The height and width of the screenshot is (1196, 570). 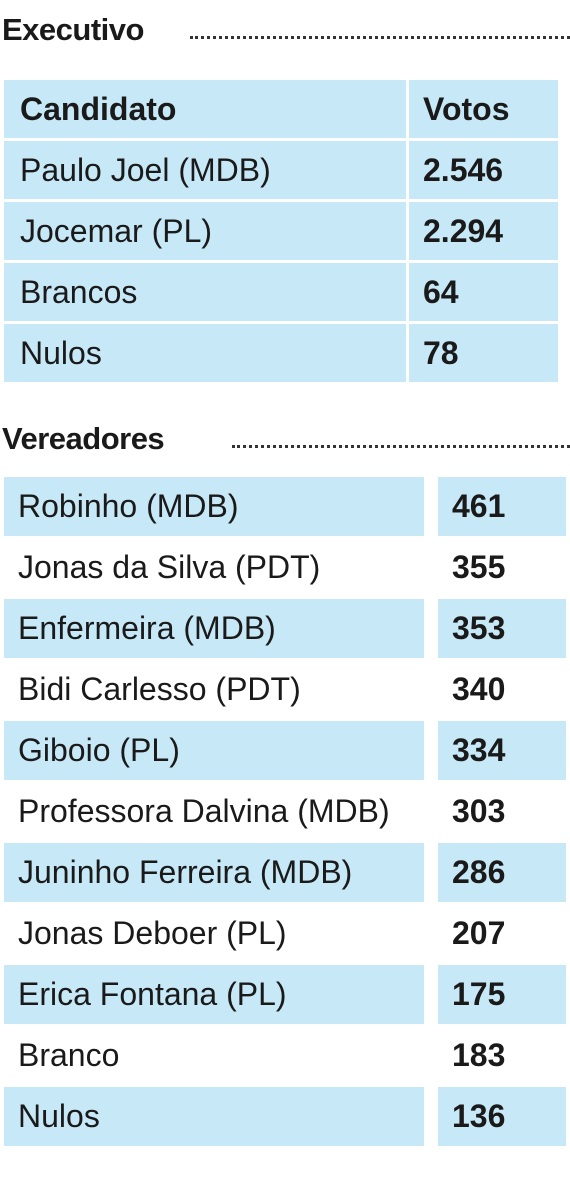 I want to click on table-row: Branco 183, so click(x=285, y=1055).